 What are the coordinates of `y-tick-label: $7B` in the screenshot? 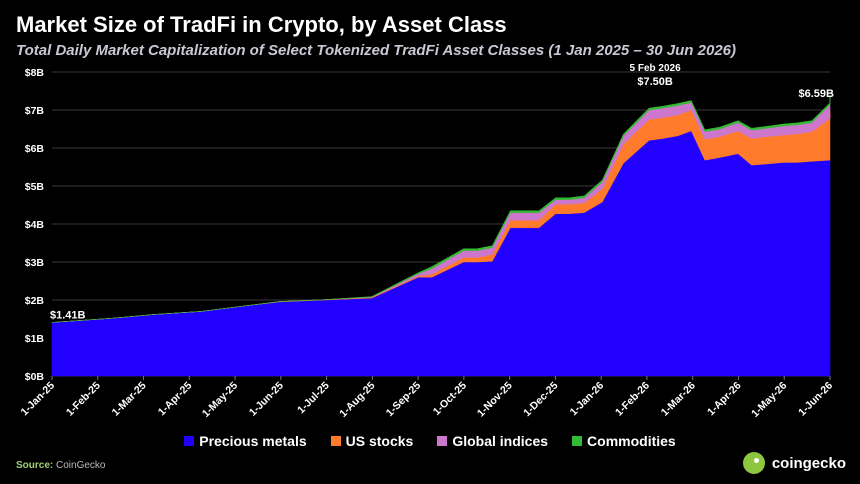 It's located at (35, 111).